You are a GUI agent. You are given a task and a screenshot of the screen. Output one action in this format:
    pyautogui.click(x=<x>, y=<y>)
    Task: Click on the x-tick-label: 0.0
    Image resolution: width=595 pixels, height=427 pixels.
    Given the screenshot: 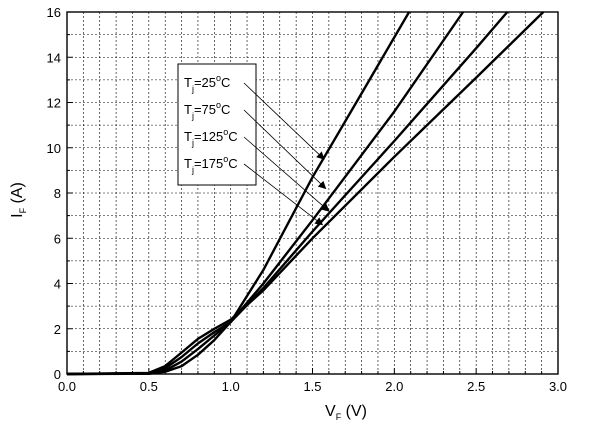 What is the action you would take?
    pyautogui.click(x=67, y=386)
    